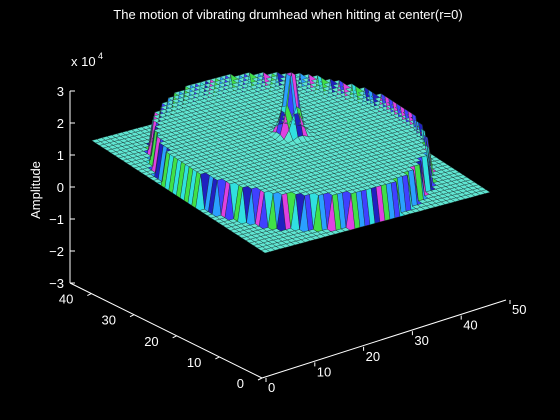  I want to click on x-axis-line, so click(384, 339).